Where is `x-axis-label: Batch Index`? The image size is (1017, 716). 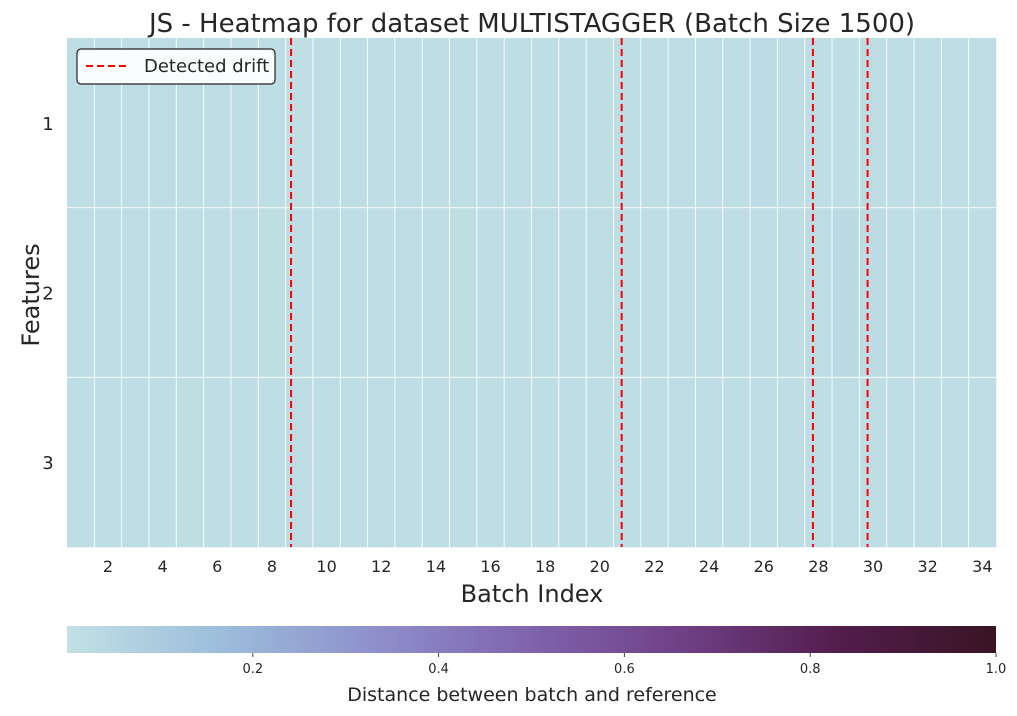
x-axis-label: Batch Index is located at coordinates (532, 594).